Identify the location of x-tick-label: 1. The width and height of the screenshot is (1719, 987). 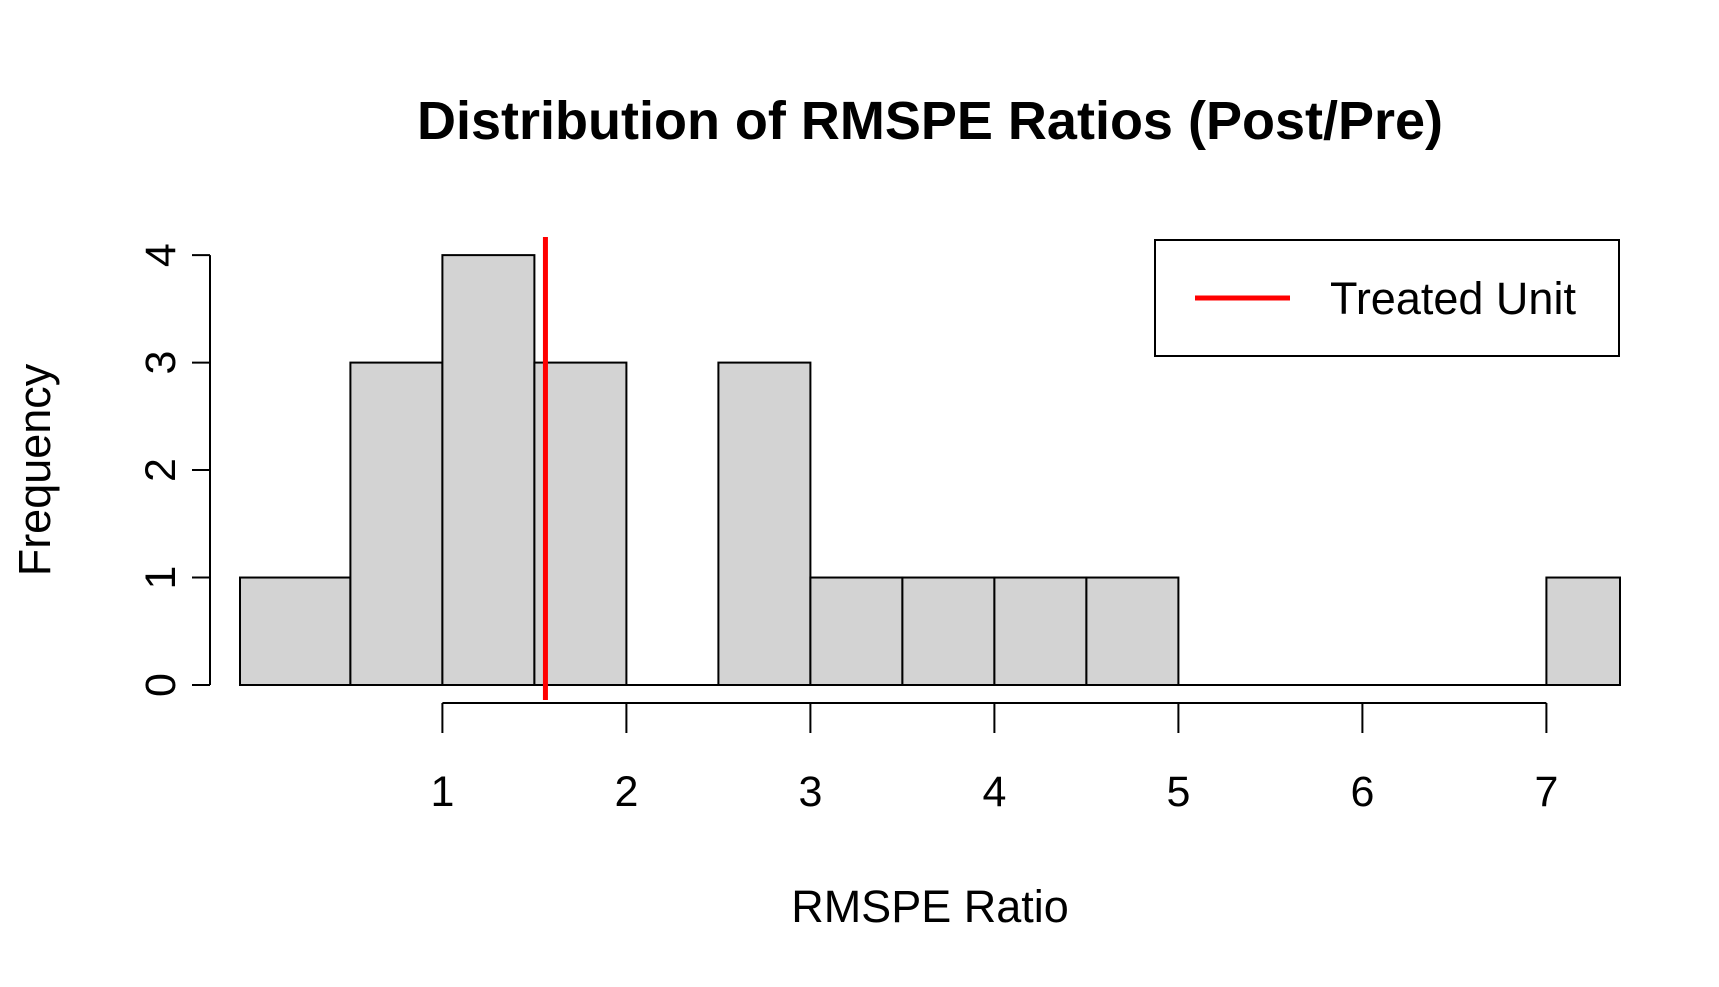
(442, 792).